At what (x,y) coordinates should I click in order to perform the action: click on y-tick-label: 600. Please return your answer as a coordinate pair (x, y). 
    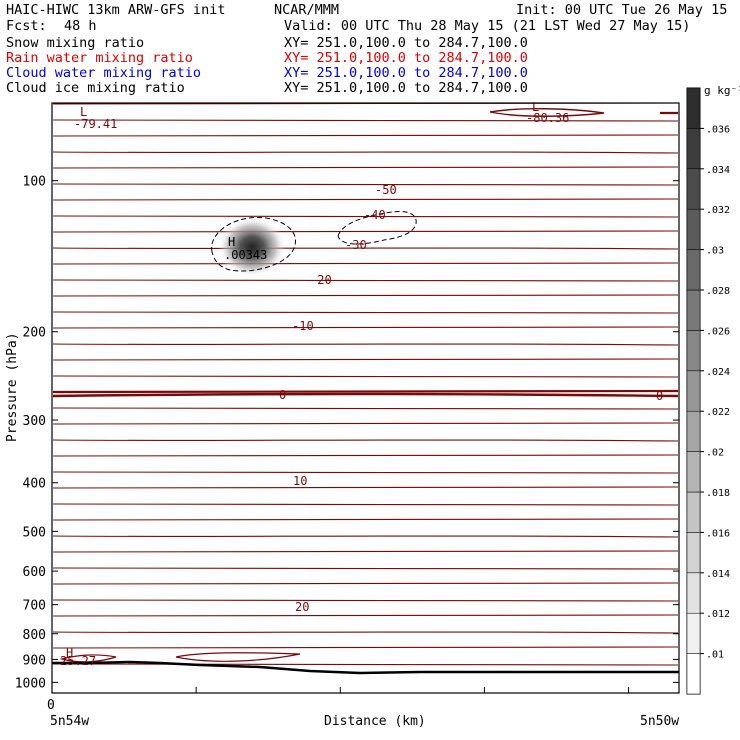
    Looking at the image, I should click on (34, 572).